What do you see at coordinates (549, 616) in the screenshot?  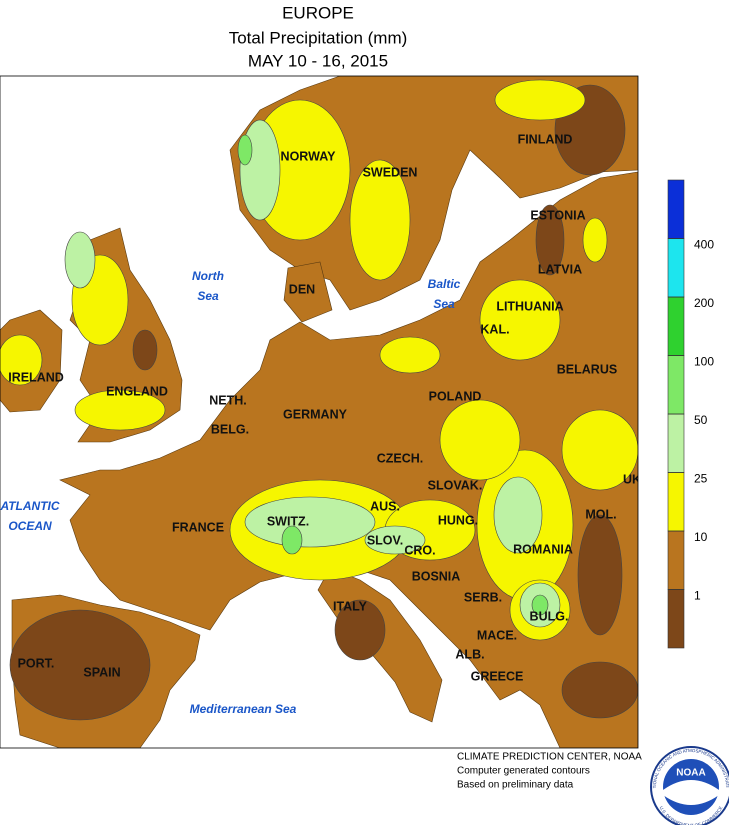 I see `country-label: BULG.` at bounding box center [549, 616].